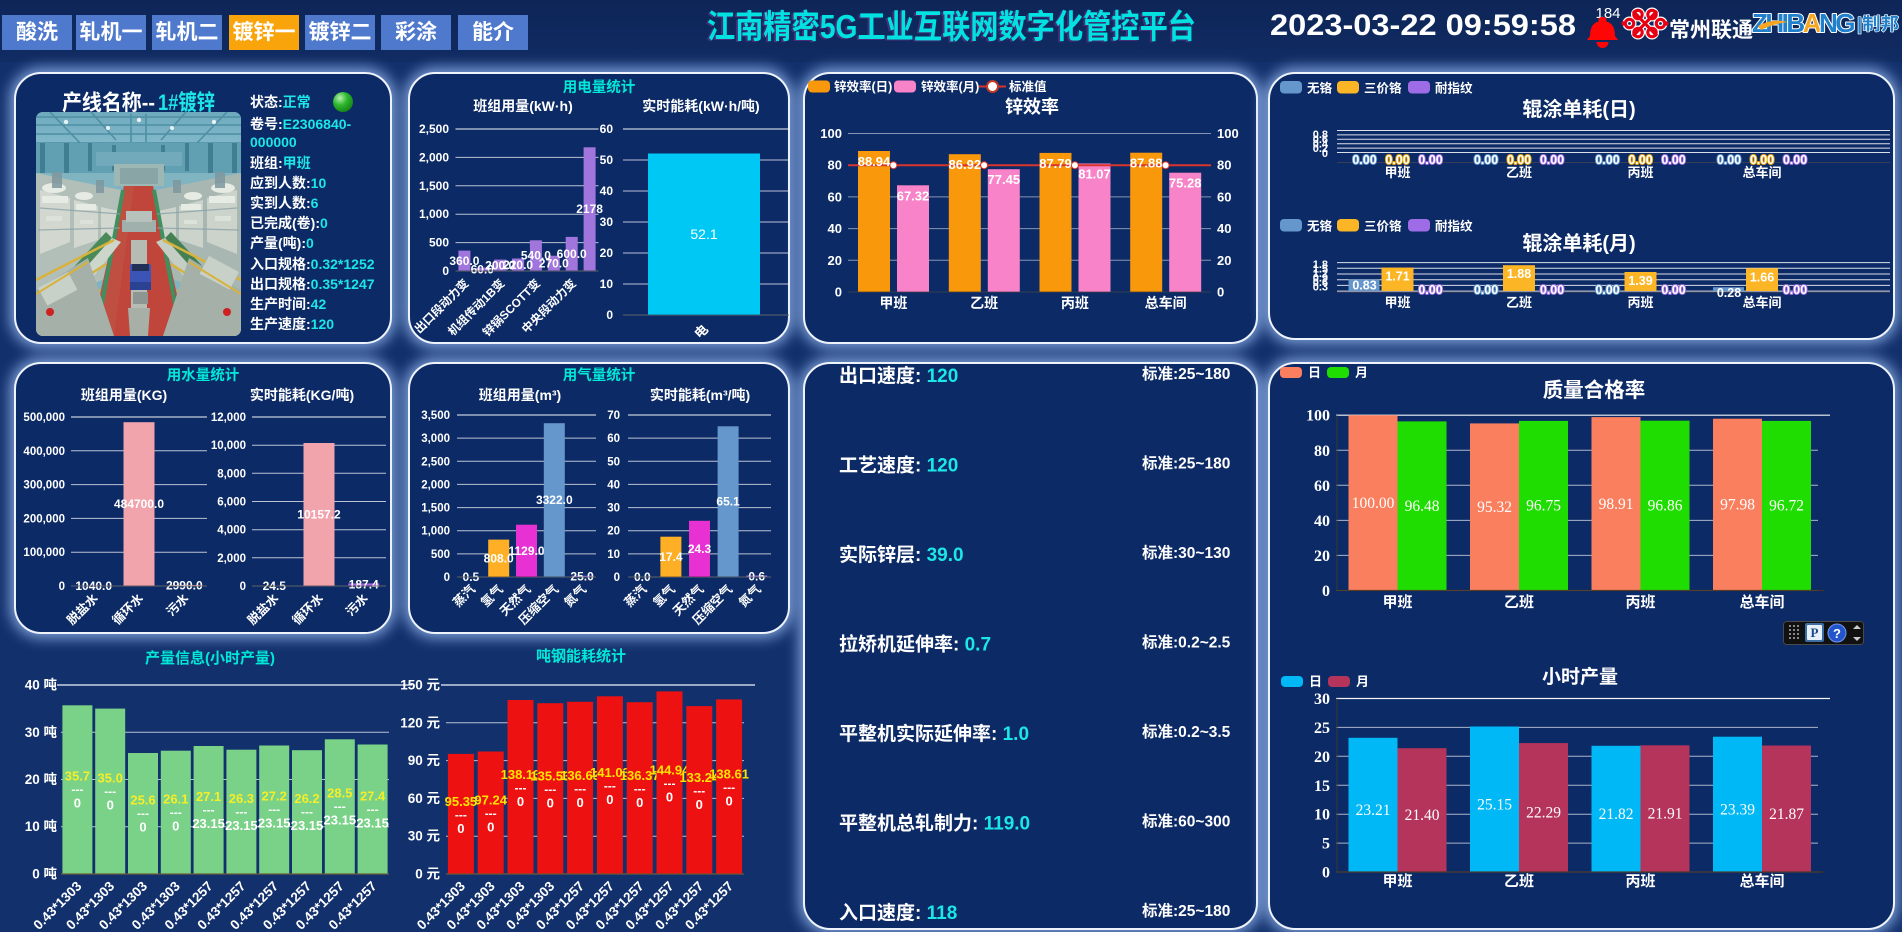 The width and height of the screenshot is (1902, 932). I want to click on svg-text: 27.1, so click(208, 796).